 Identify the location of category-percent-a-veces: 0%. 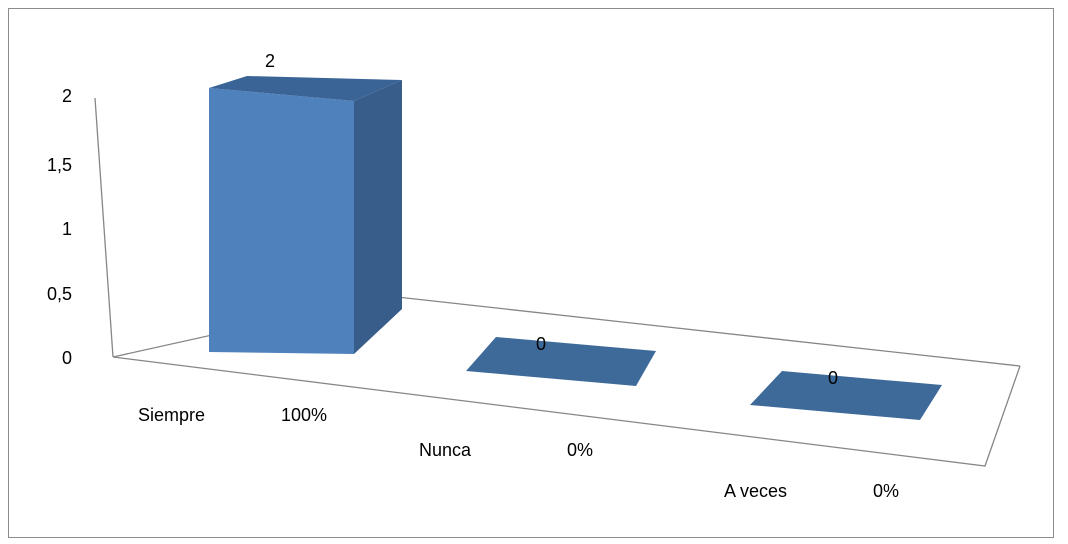
(886, 491).